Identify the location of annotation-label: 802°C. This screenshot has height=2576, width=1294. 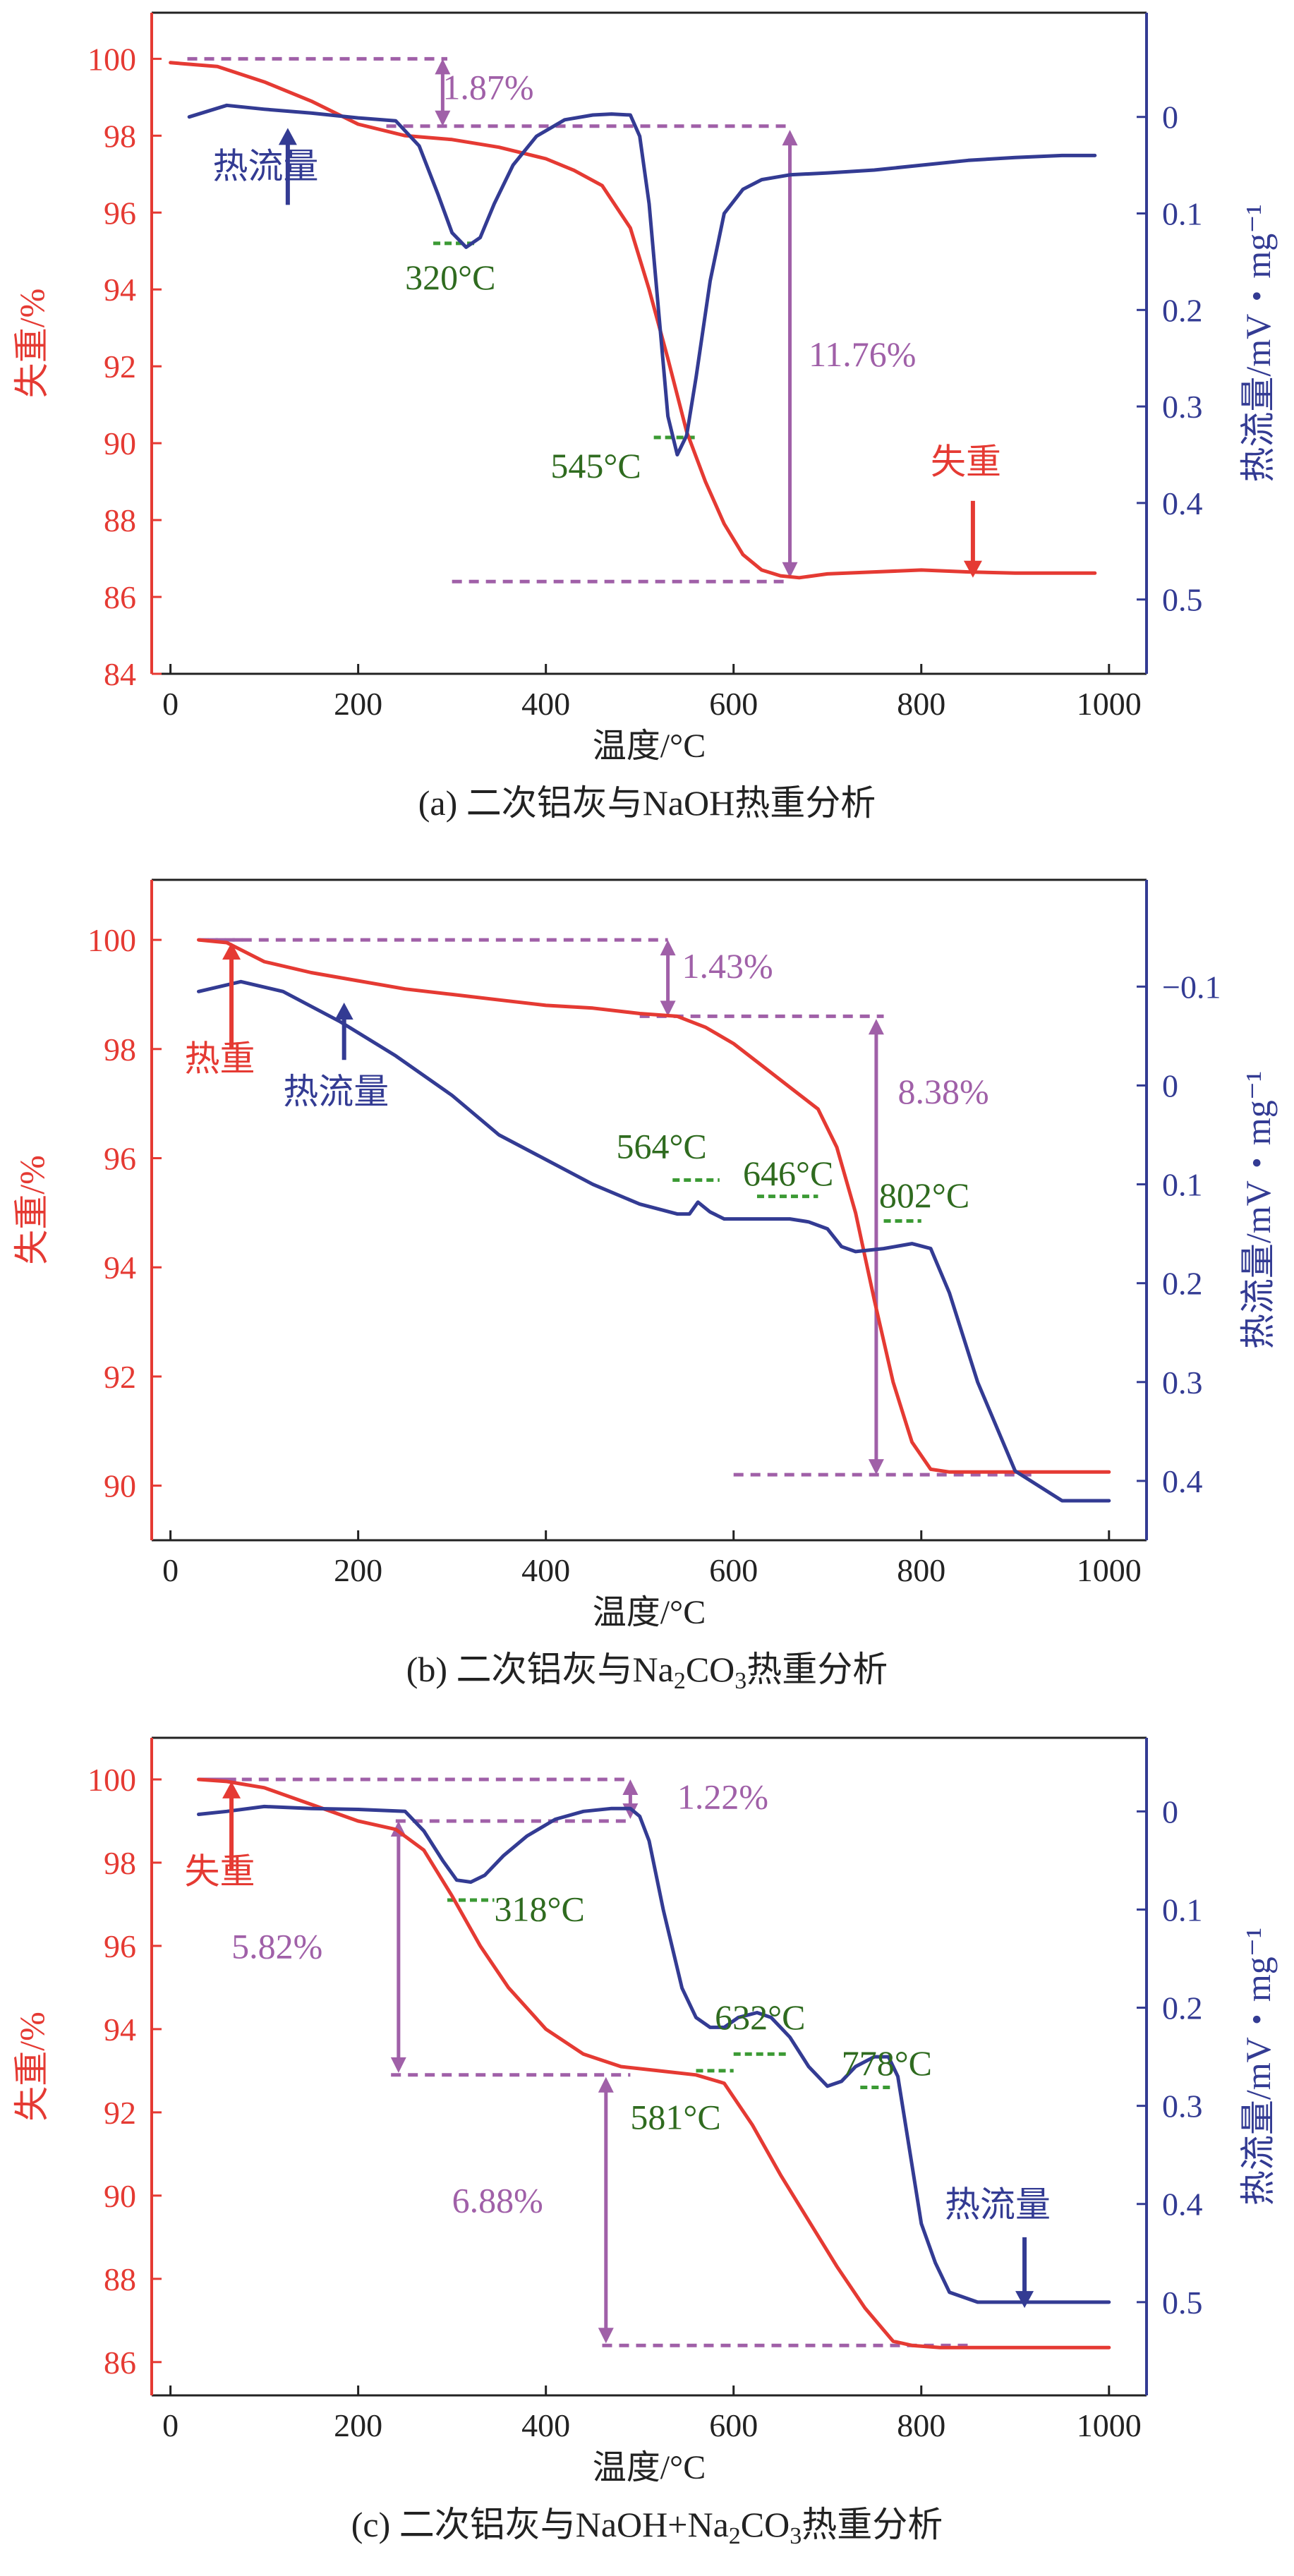
(924, 1195).